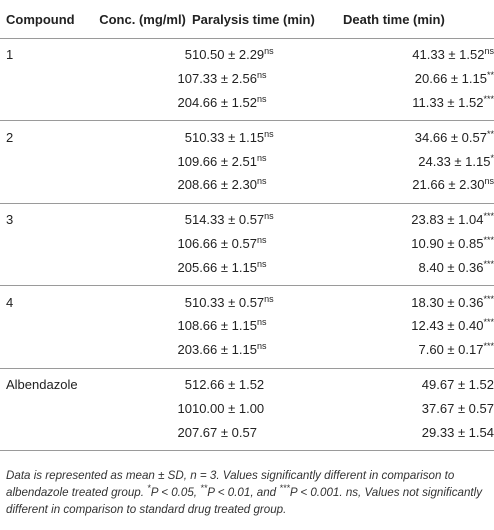  I want to click on paralysis-value: 8.66 ± 2.30, so click(224, 185).